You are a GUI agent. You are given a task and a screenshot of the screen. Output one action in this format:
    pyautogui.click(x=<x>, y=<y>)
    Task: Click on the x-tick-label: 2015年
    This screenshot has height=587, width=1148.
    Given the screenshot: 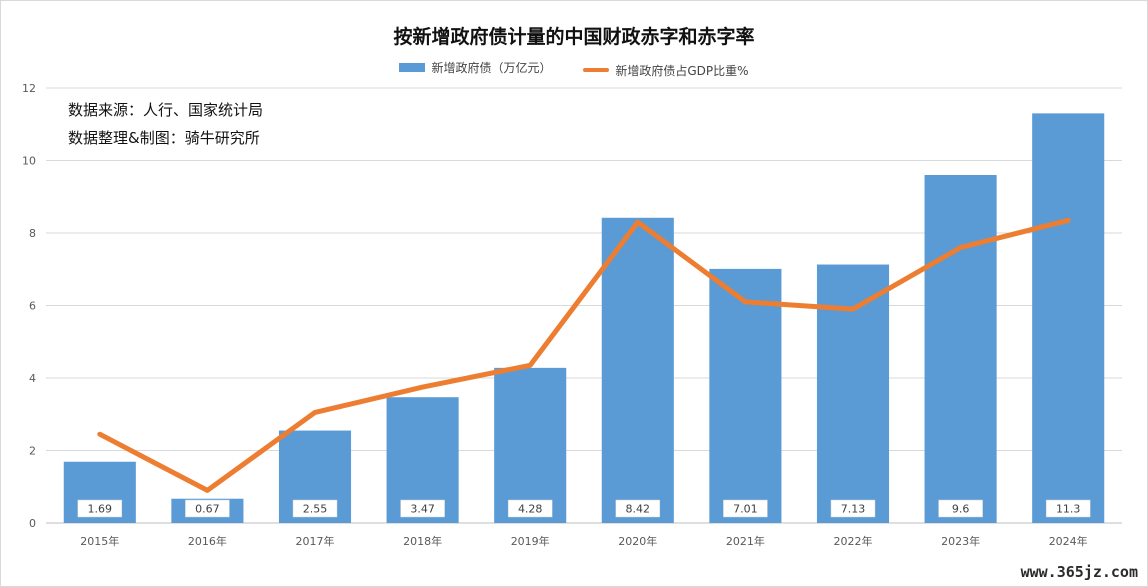 What is the action you would take?
    pyautogui.click(x=99, y=541)
    